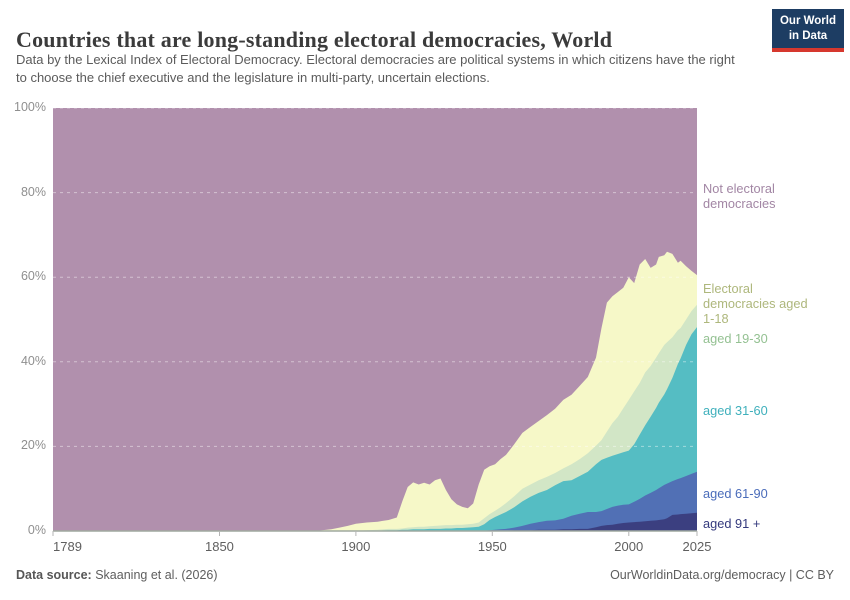  Describe the element at coordinates (375, 521) in the screenshot. I see `area-aged-91-plus` at that location.